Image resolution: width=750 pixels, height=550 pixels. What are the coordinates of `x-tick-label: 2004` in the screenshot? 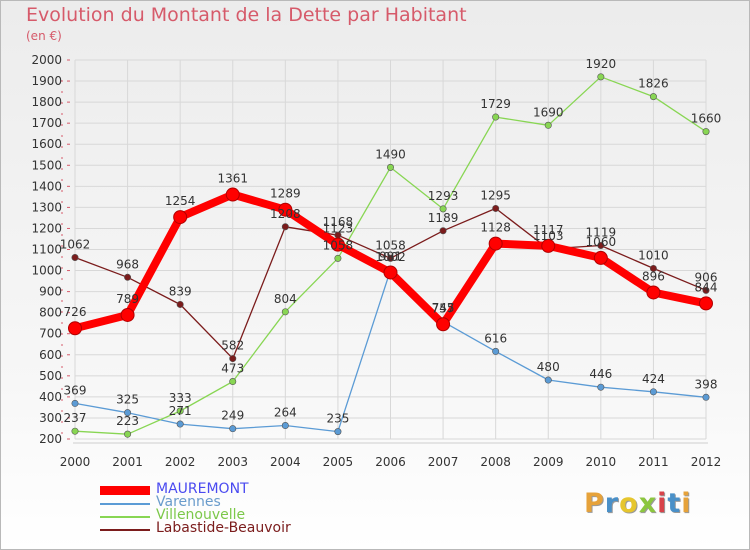 It's located at (285, 462).